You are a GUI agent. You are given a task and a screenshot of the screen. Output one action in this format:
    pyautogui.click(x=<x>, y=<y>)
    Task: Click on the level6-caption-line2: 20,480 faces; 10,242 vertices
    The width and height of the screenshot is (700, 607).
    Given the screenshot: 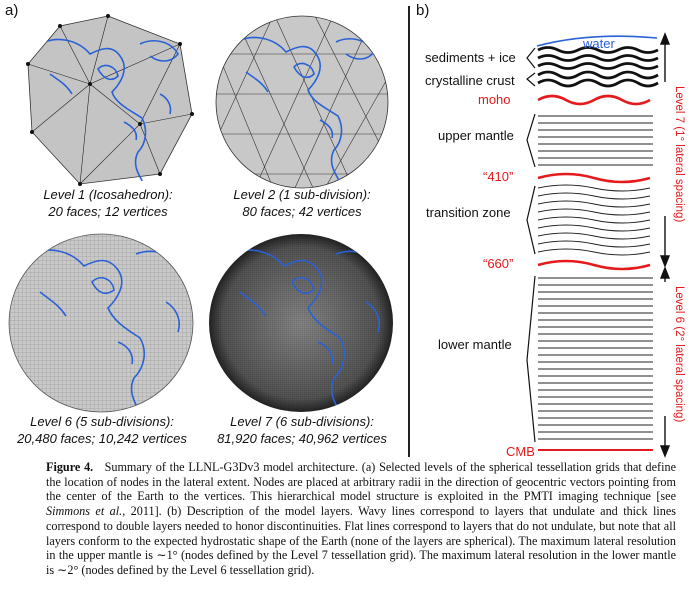 What is the action you would take?
    pyautogui.click(x=102, y=438)
    